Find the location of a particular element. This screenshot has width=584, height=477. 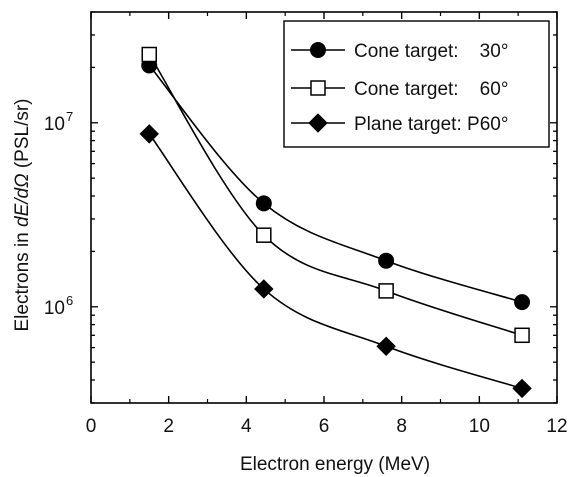

x-tick-label: 0 is located at coordinates (91, 426).